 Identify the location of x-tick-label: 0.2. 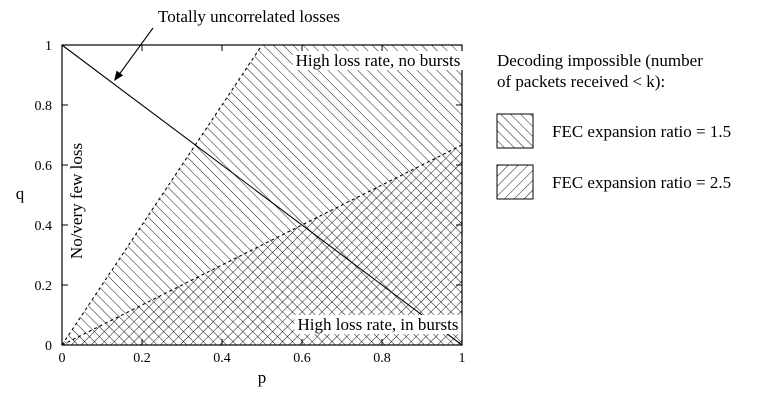
(142, 358).